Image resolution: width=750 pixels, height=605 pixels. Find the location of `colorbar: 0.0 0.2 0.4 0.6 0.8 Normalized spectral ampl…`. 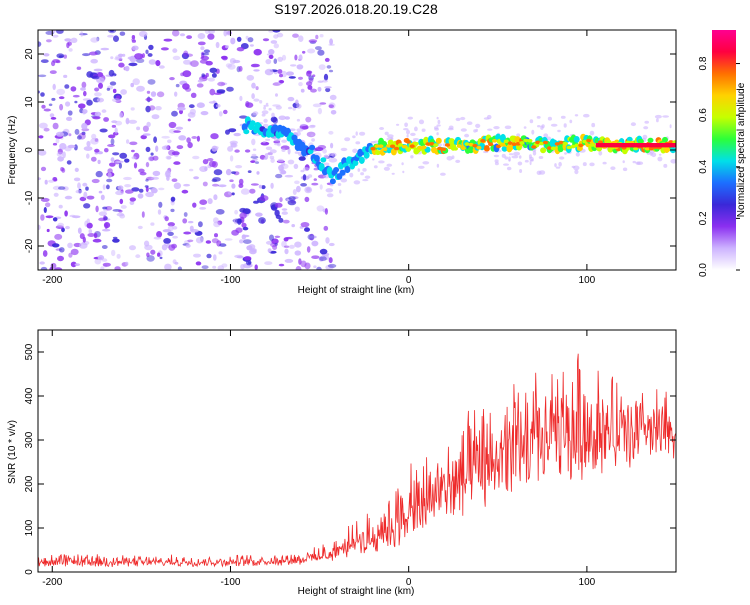

colorbar: 0.0 0.2 0.4 0.6 0.8 Normalized spectral ampl… is located at coordinates (722, 153).